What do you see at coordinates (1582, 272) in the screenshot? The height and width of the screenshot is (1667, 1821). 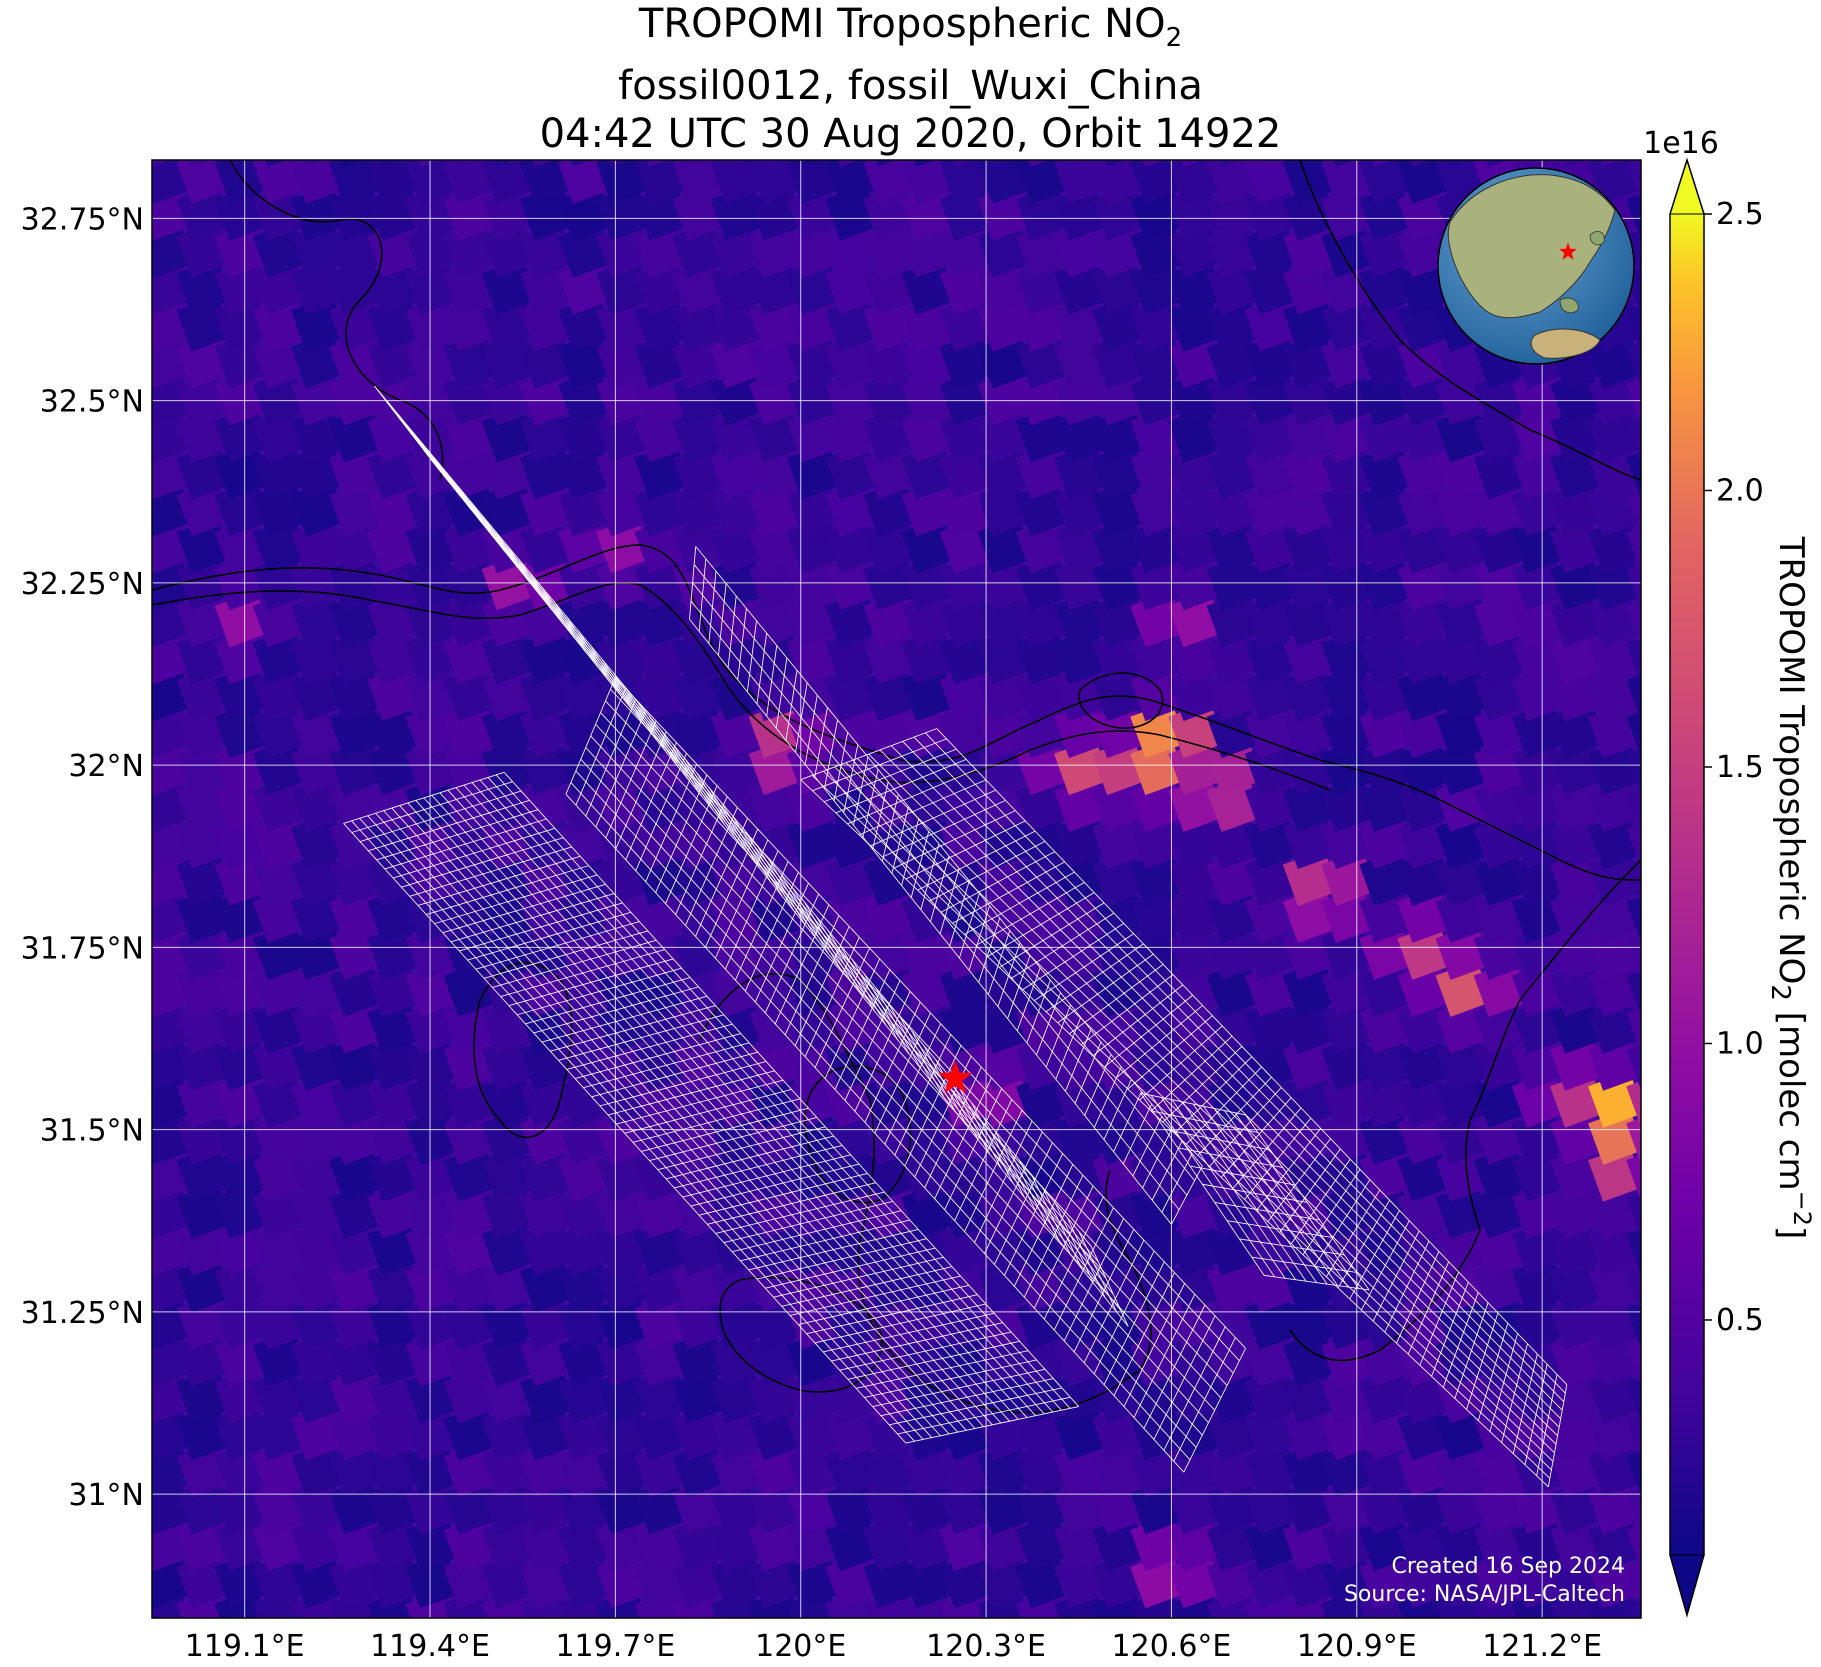 I see `globe-land-islands` at bounding box center [1582, 272].